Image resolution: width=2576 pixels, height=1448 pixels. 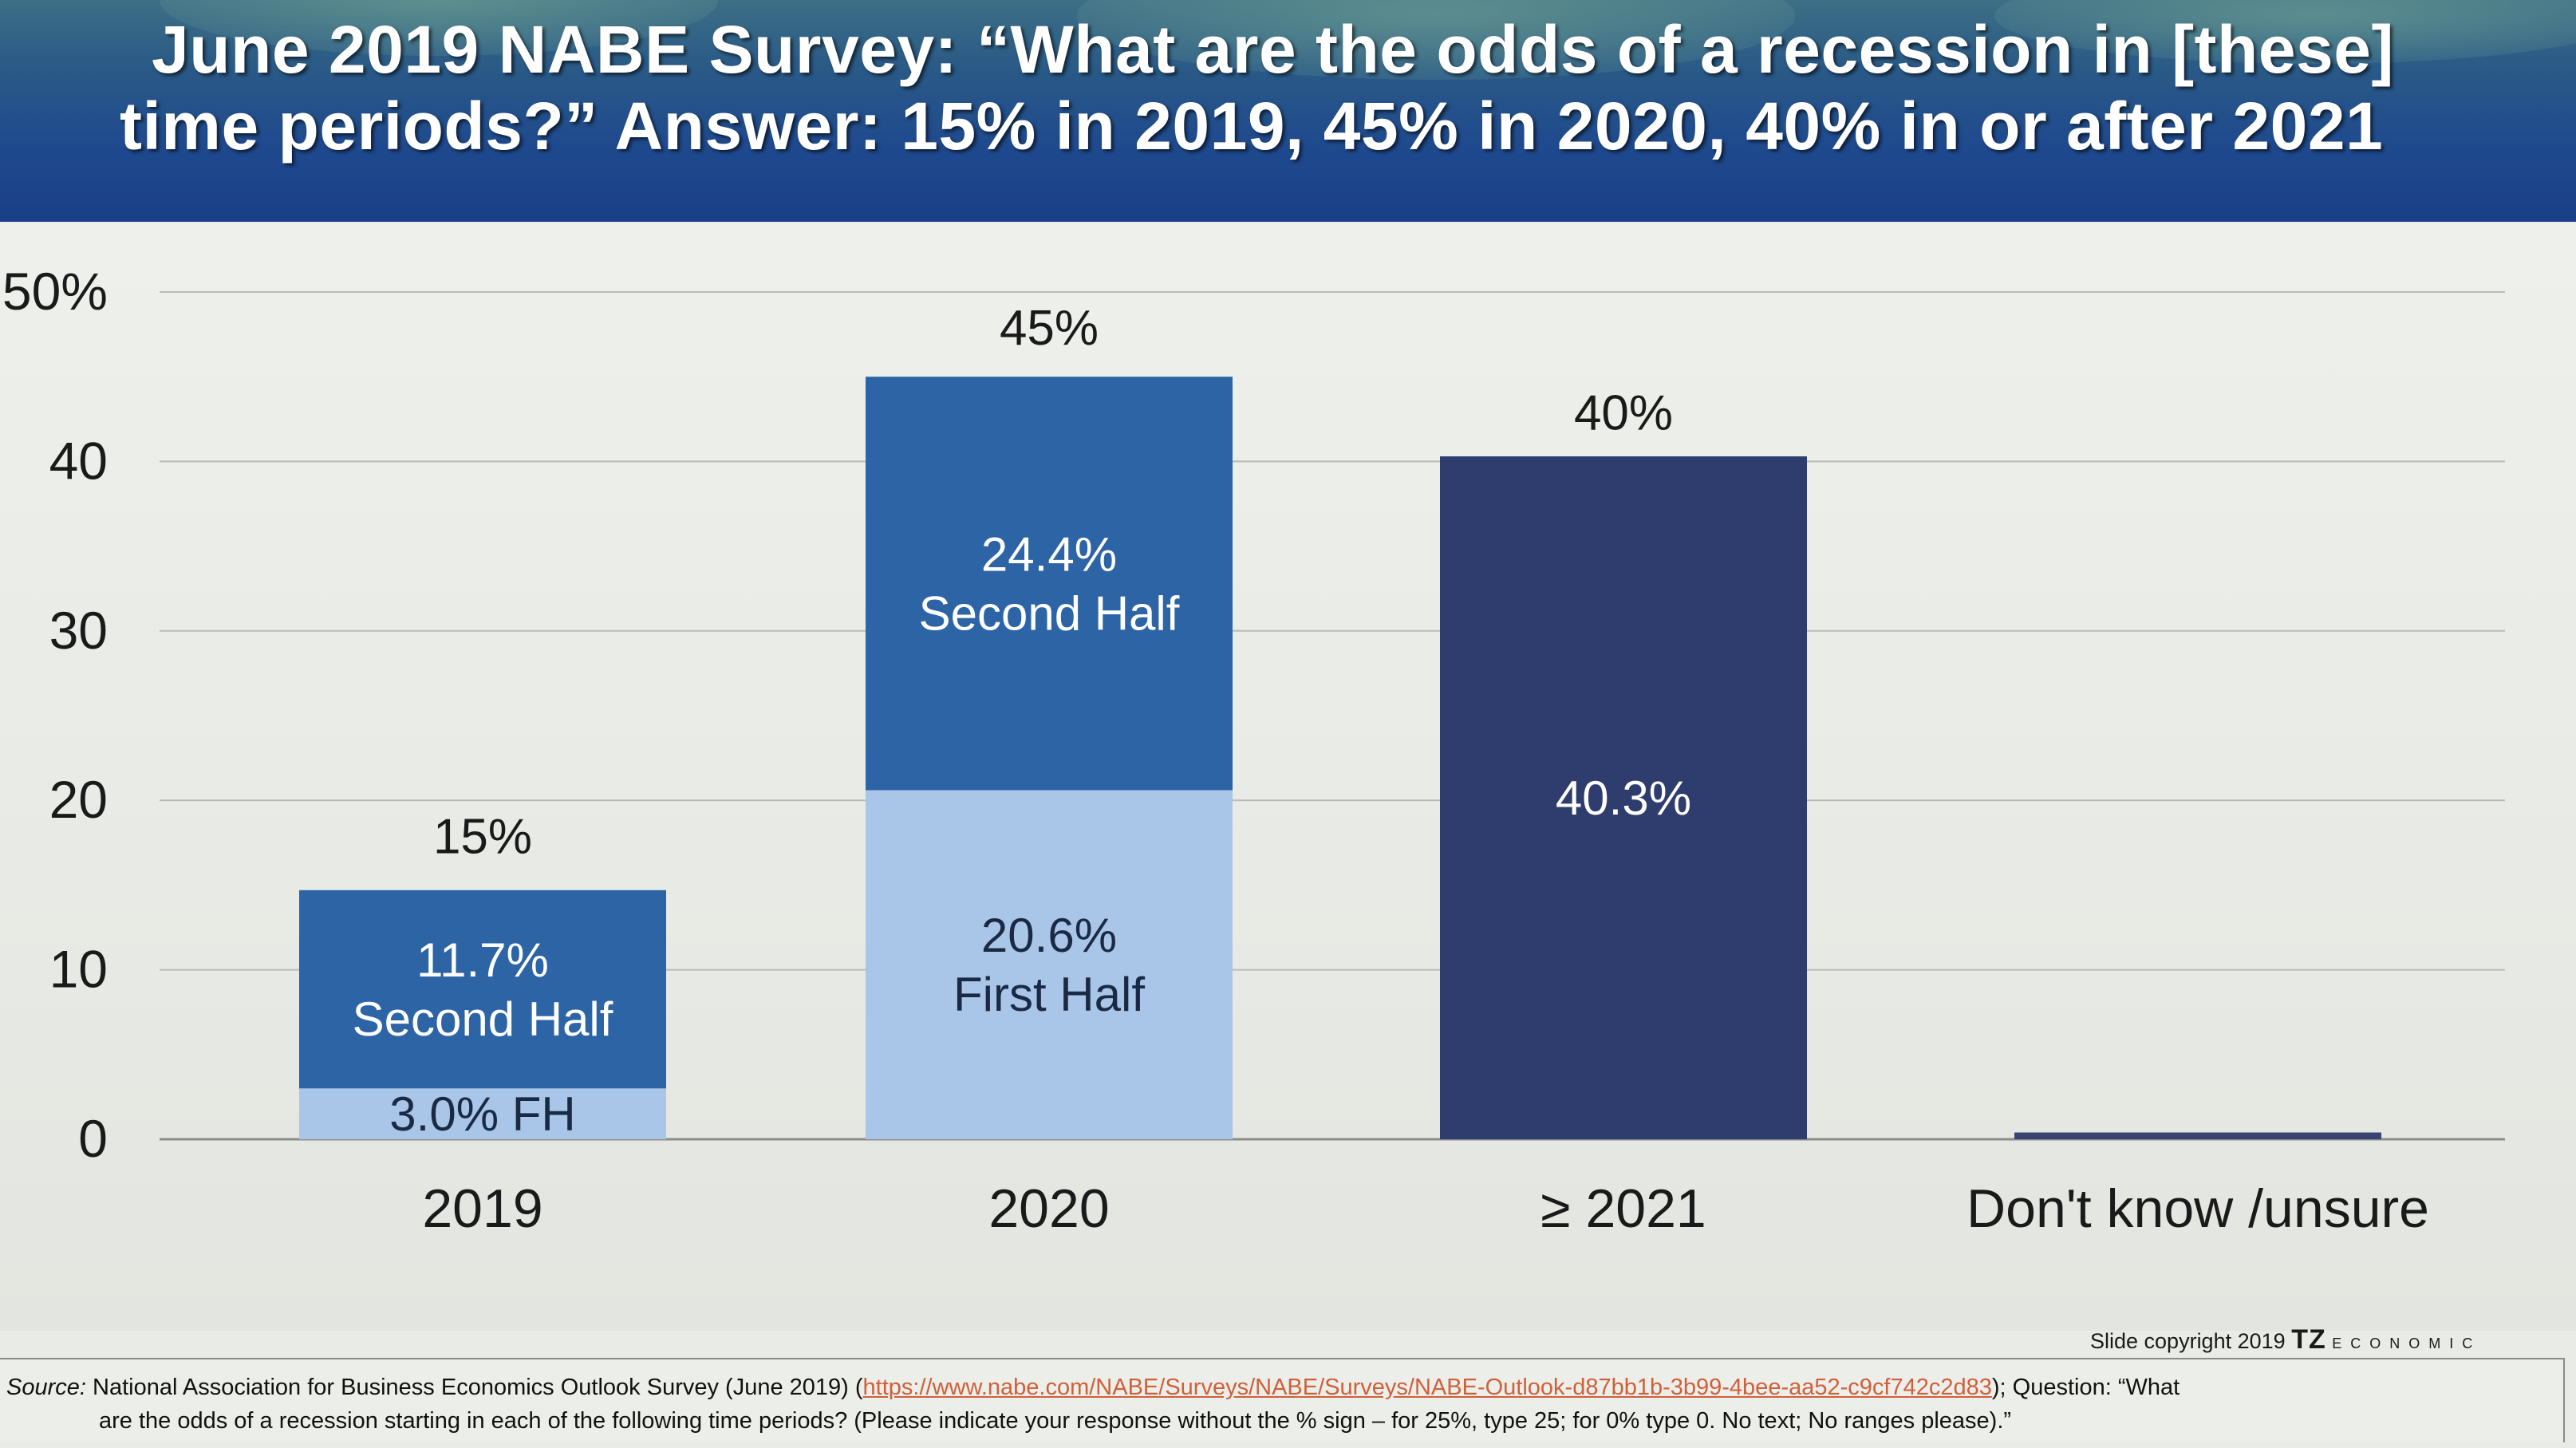 I want to click on y-tick-label: 40, so click(x=78, y=461).